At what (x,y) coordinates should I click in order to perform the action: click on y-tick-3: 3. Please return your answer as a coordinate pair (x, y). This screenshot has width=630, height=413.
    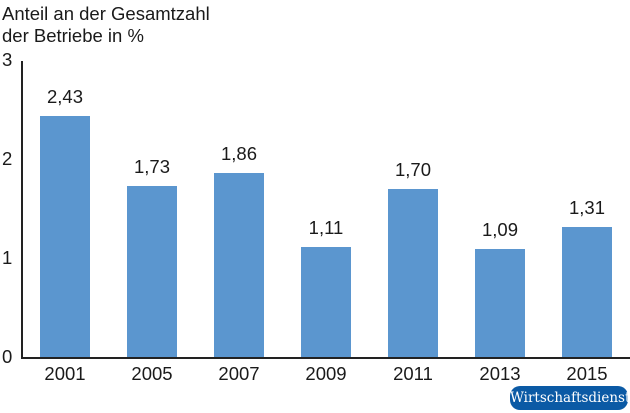
    Looking at the image, I should click on (7, 59).